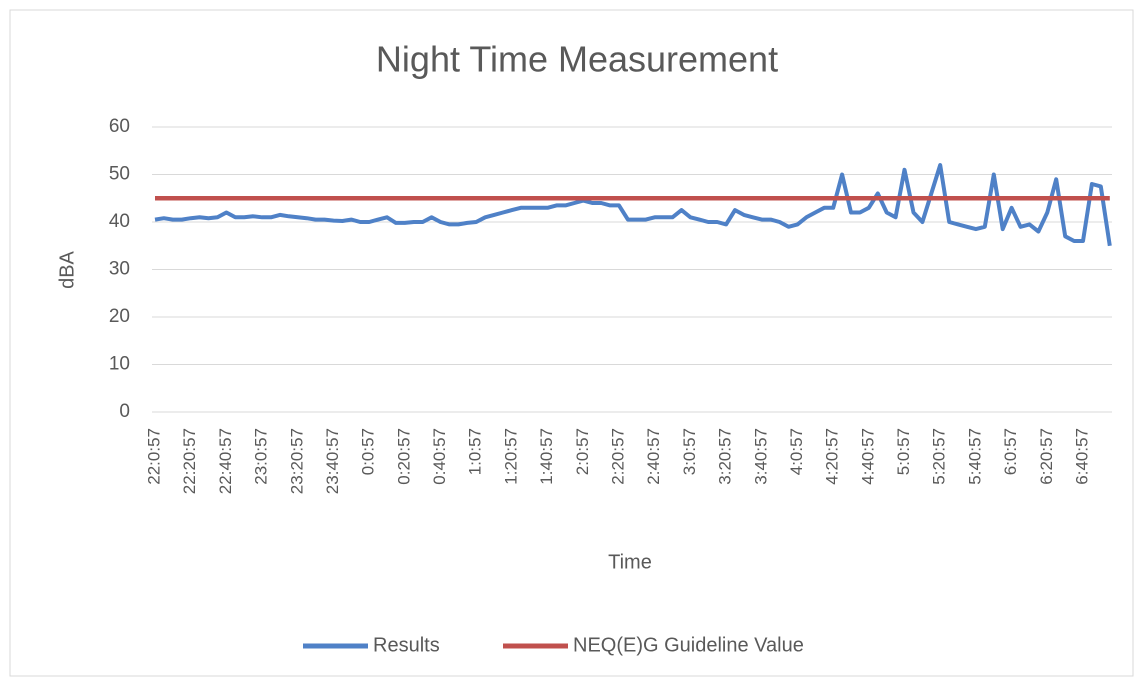 This screenshot has height=686, width=1143. I want to click on y-tick-label: 0, so click(124, 411).